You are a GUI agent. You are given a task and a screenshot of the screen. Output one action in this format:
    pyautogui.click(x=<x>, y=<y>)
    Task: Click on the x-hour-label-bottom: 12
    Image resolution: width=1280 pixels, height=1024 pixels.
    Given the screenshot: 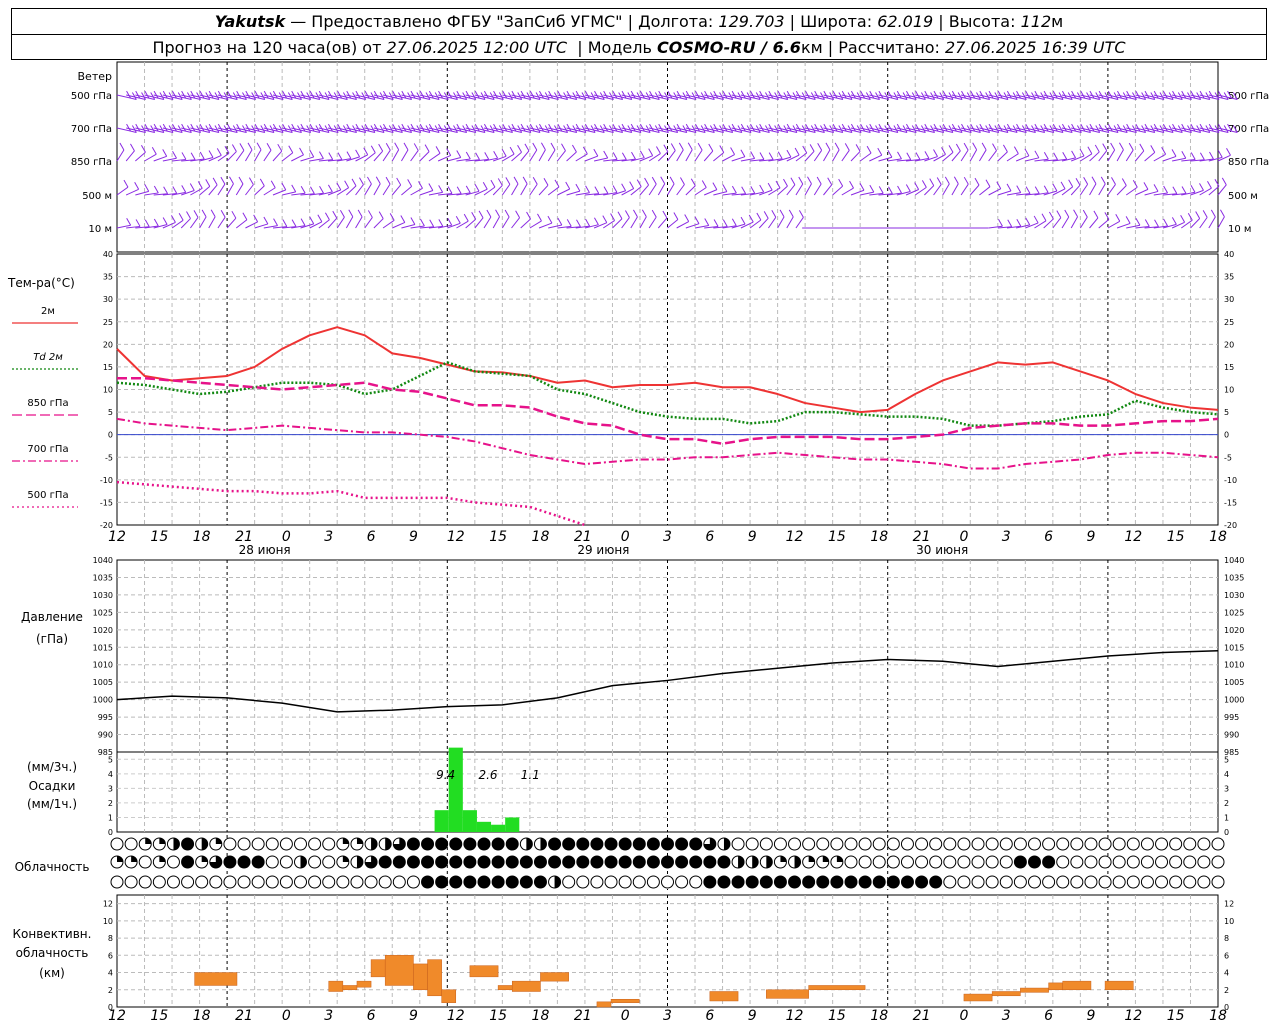 What is the action you would take?
    pyautogui.click(x=456, y=1016)
    